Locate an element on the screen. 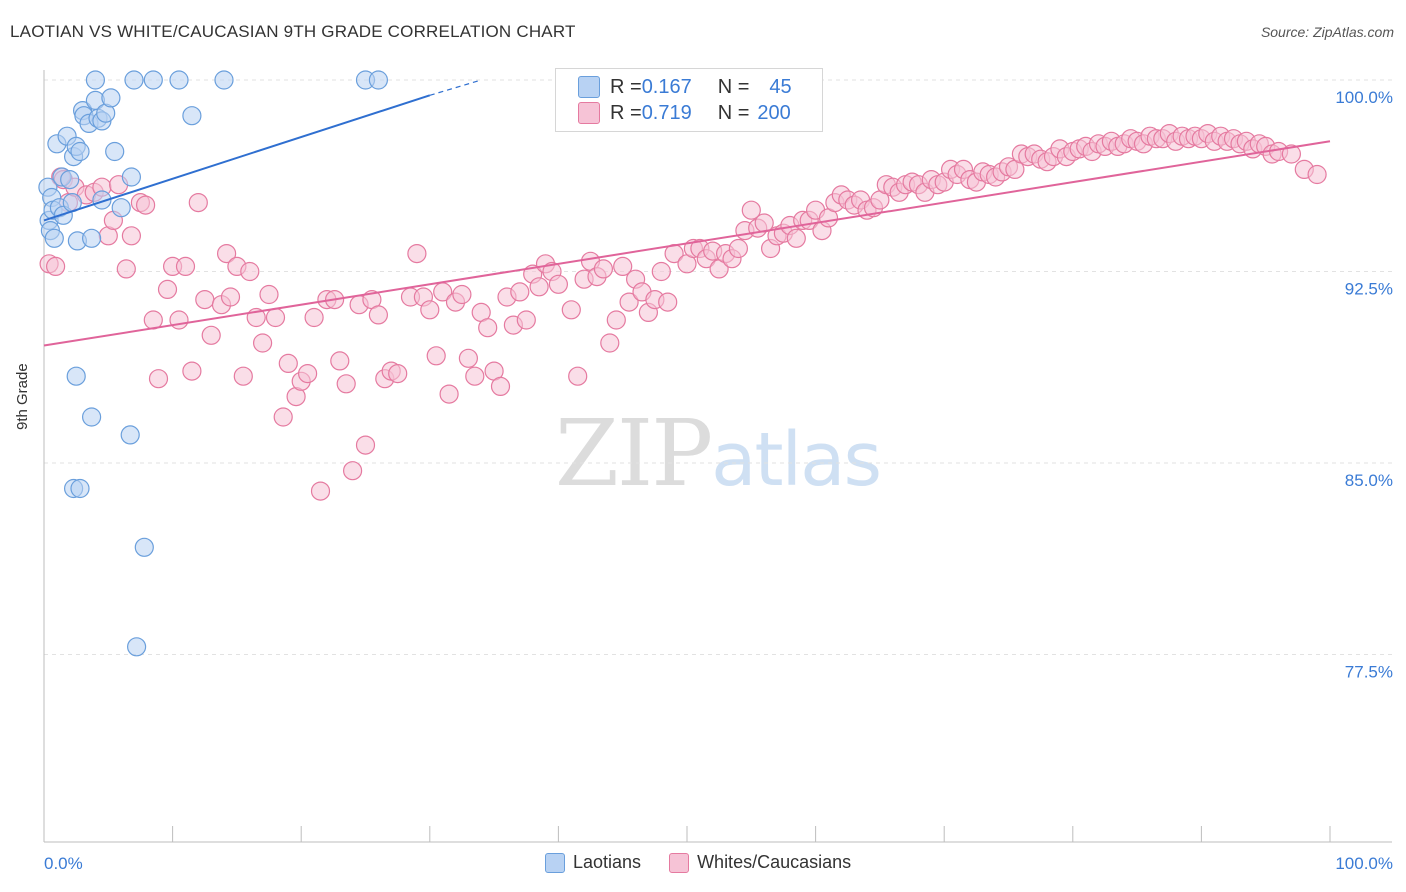 The width and height of the screenshot is (1406, 892). y-axis-label: 9th Grade is located at coordinates (22, 396).